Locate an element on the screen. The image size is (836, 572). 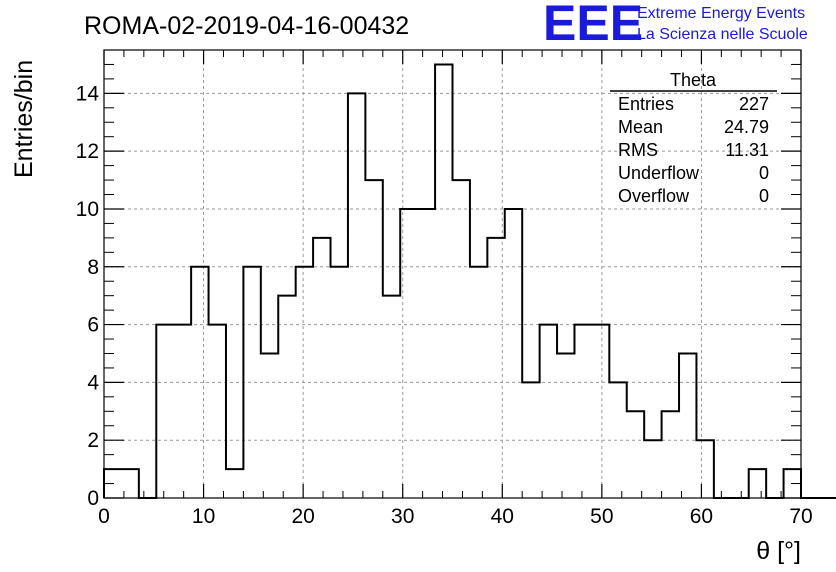
x-tick-label: 10 is located at coordinates (203, 516).